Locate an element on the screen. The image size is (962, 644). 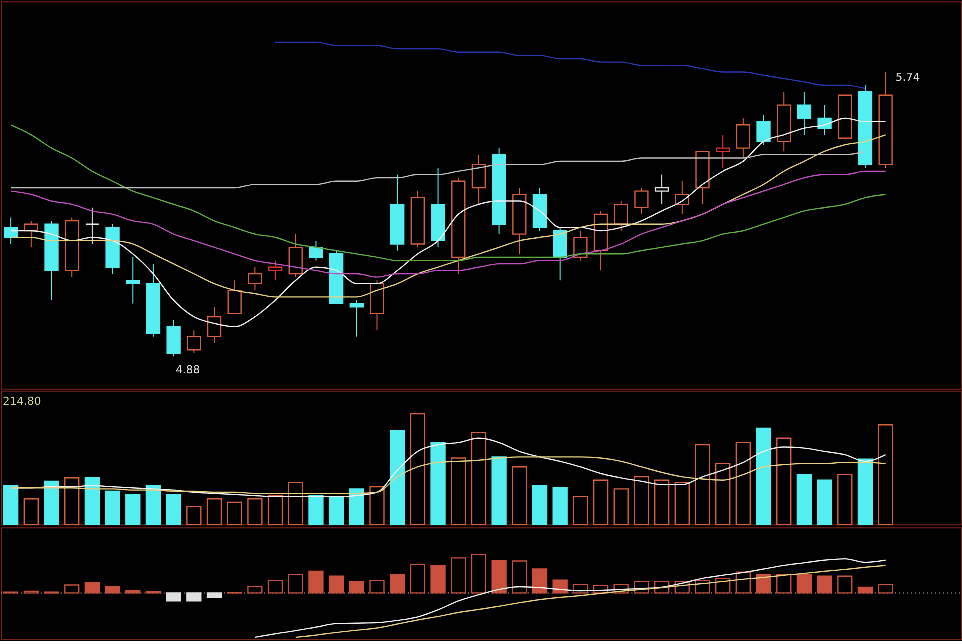
text: 4.88 is located at coordinates (188, 370).